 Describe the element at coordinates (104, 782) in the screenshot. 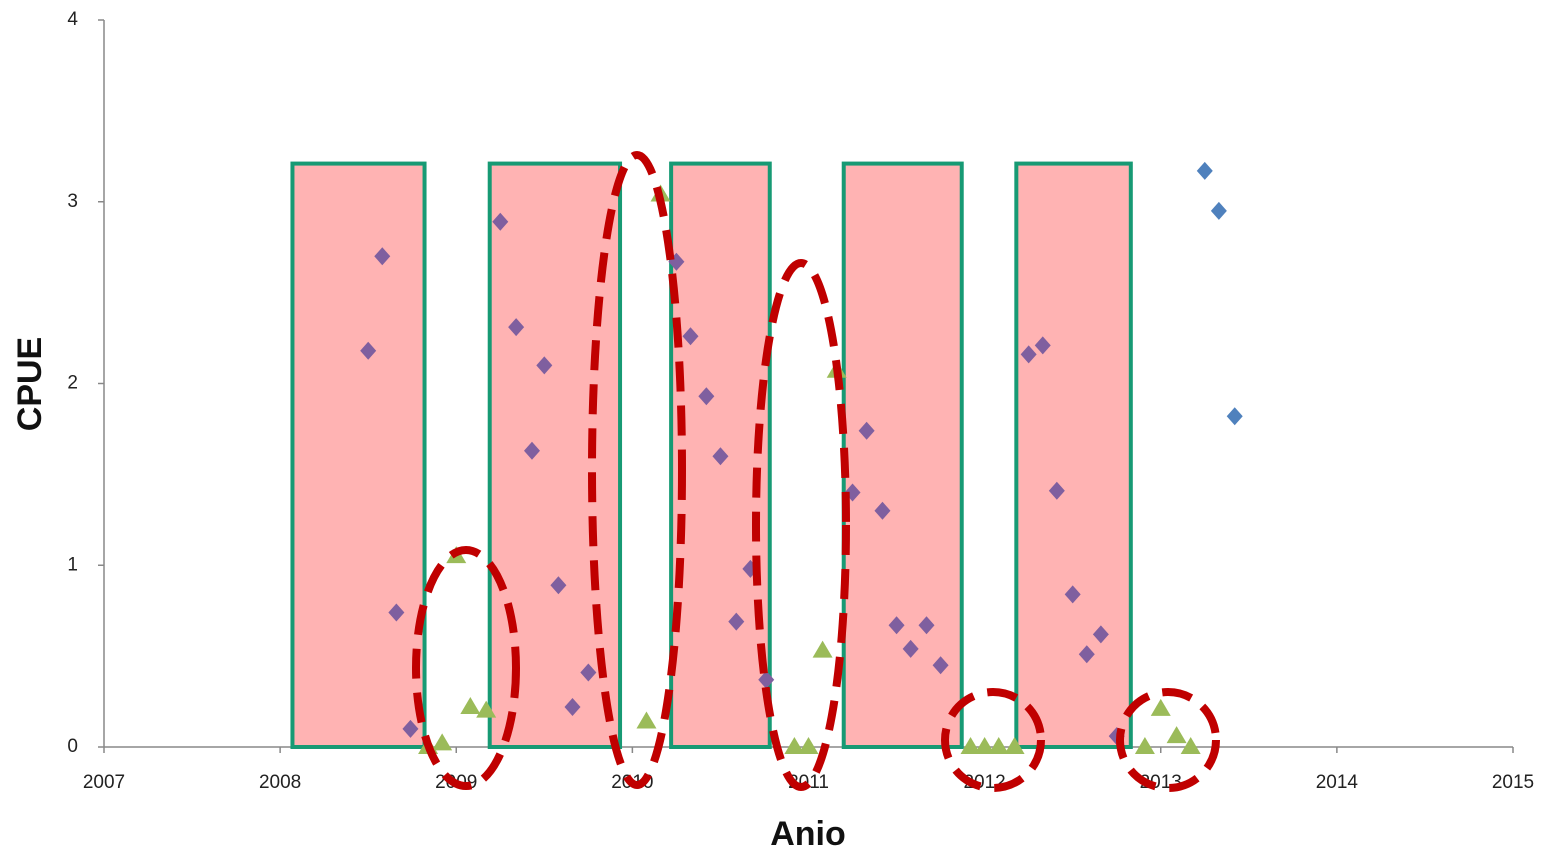

I see `x-tick-label: 2007` at that location.